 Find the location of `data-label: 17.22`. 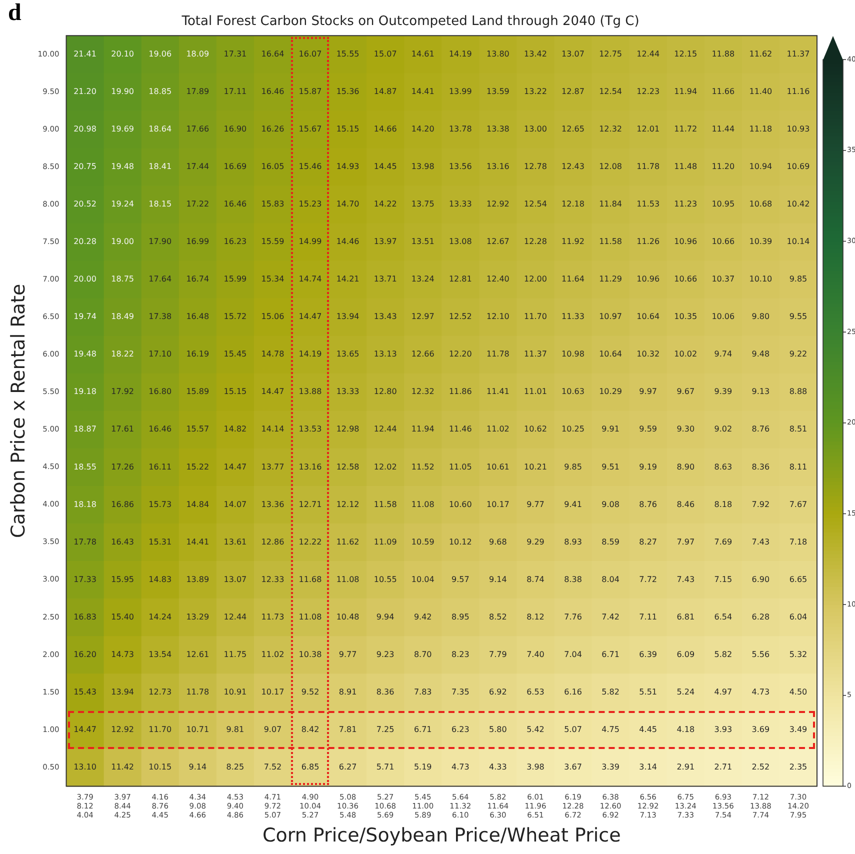

data-label: 17.22 is located at coordinates (198, 204).